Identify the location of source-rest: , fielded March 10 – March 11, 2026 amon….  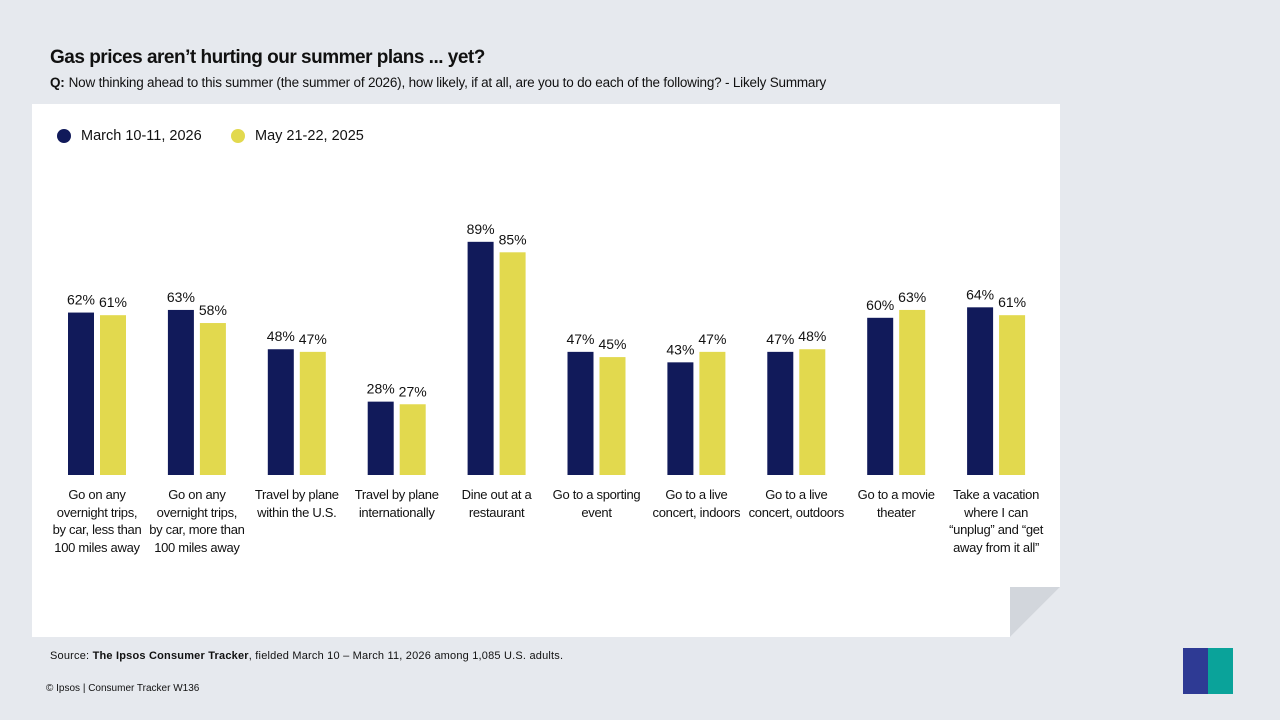
(406, 656).